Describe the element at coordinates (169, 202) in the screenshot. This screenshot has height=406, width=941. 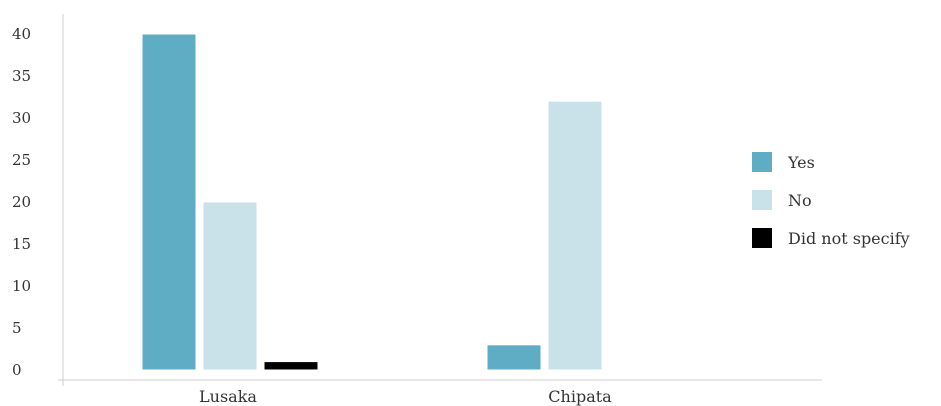
I see `bar-yes-lusaka` at that location.